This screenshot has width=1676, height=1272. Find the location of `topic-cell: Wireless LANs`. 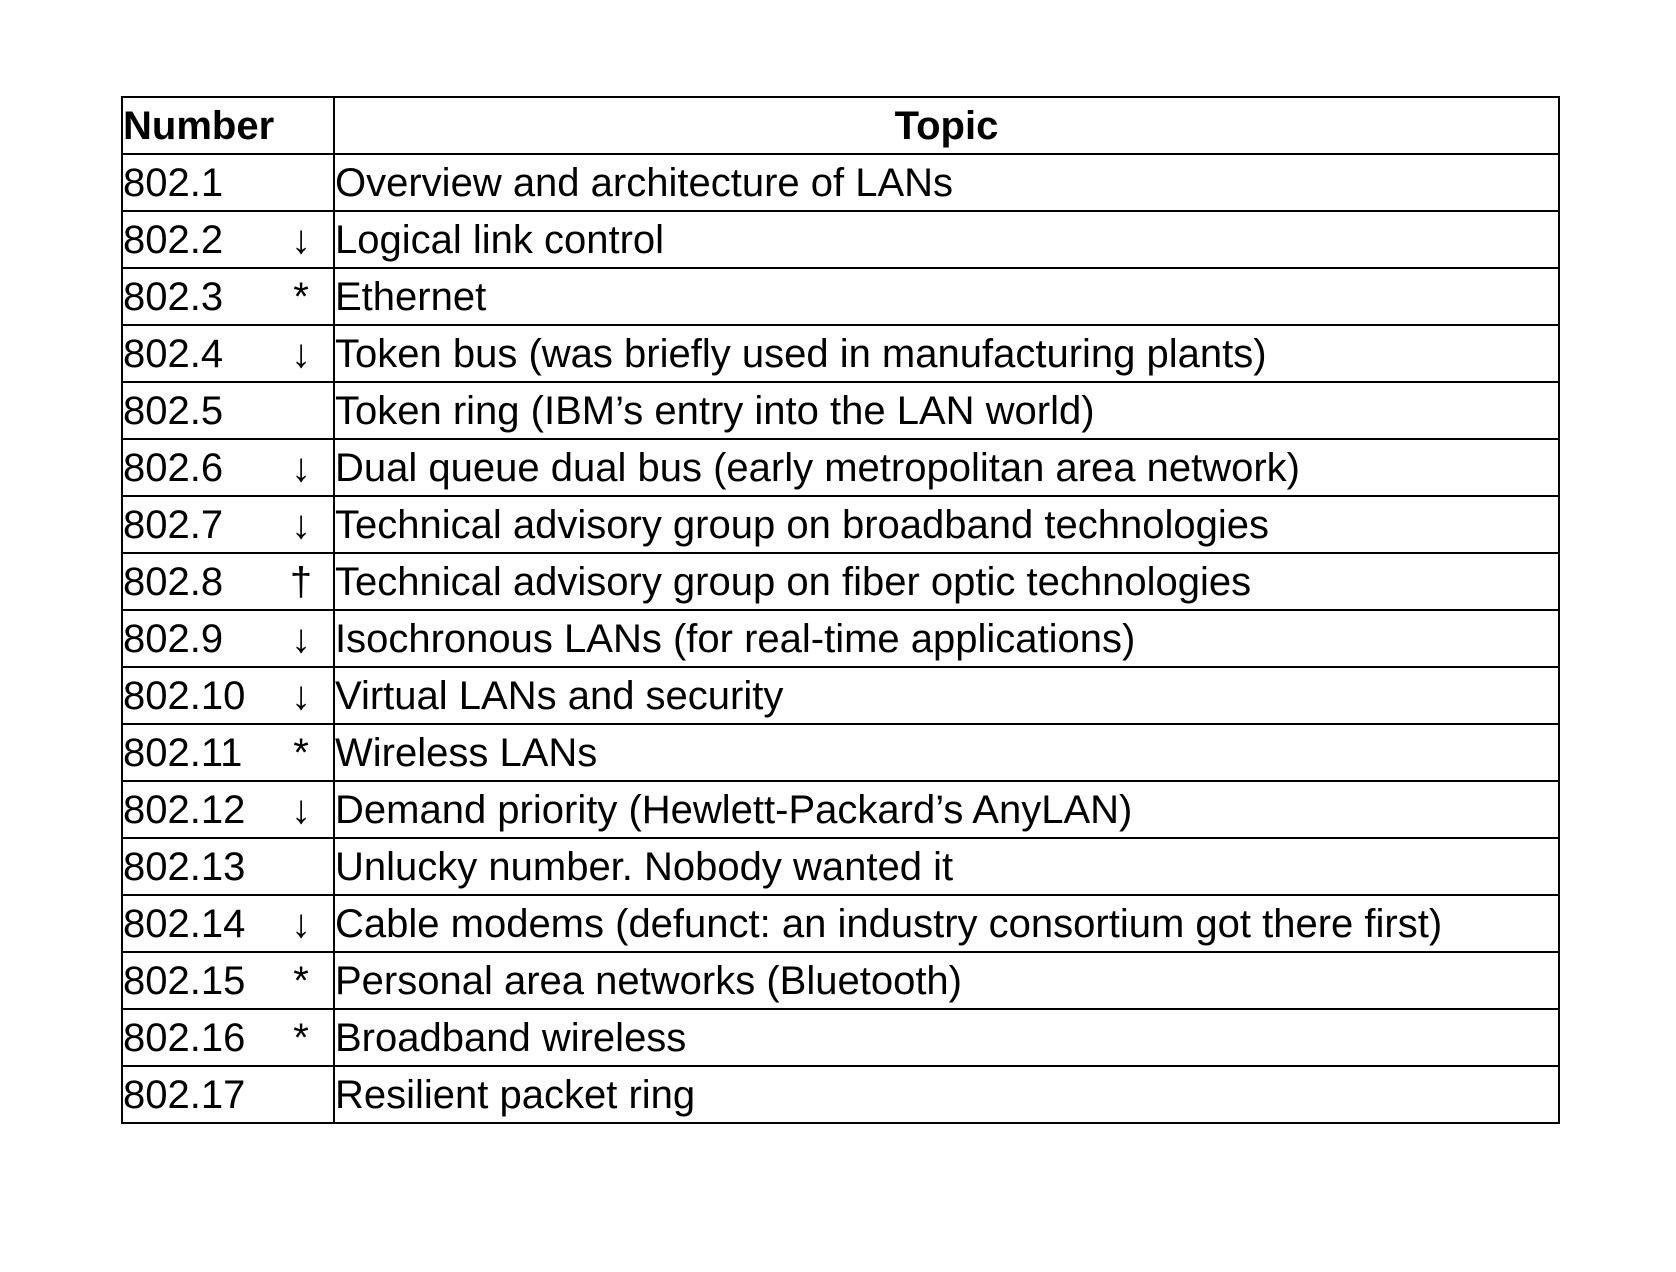

topic-cell: Wireless LANs is located at coordinates (946, 752).